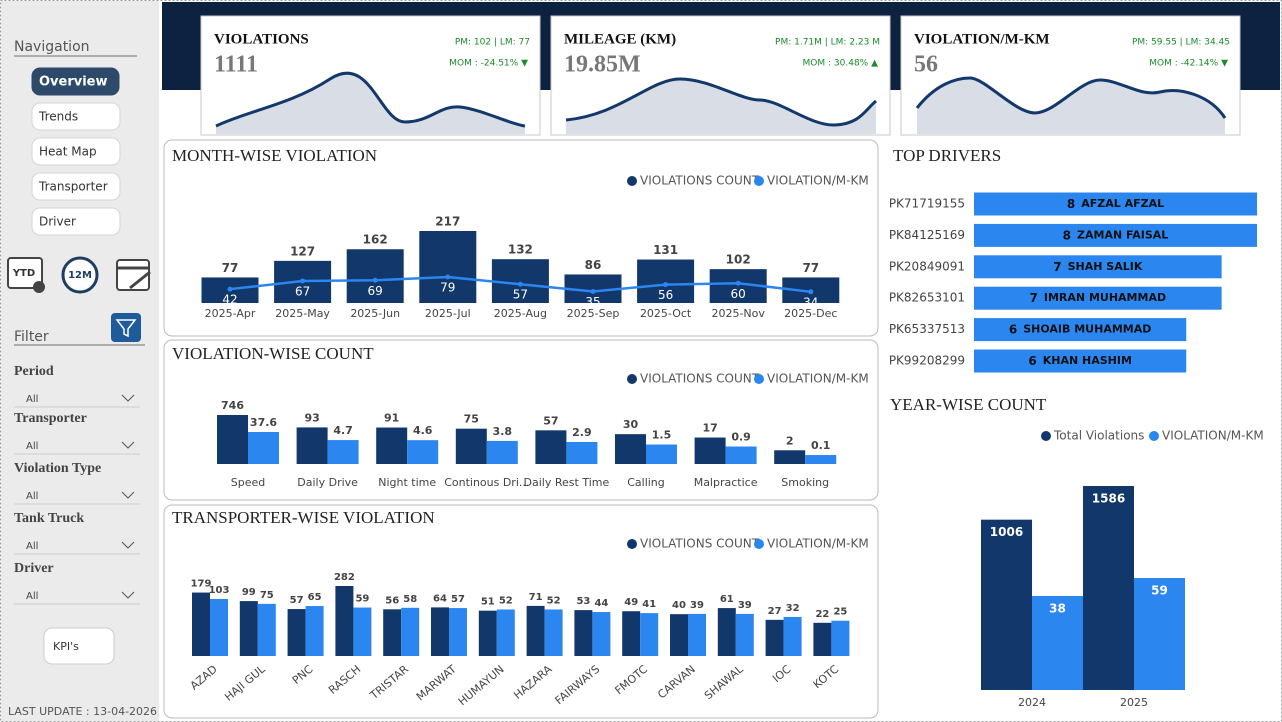 The width and height of the screenshot is (1282, 722). I want to click on bar-label: 7 IMRAN MUHAMMAD, so click(1098, 298).